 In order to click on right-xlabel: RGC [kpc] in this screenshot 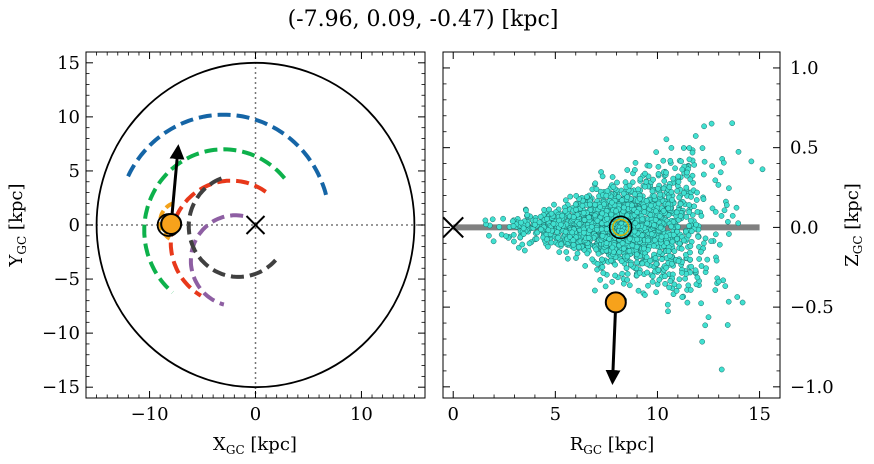, I will do `click(612, 445)`.